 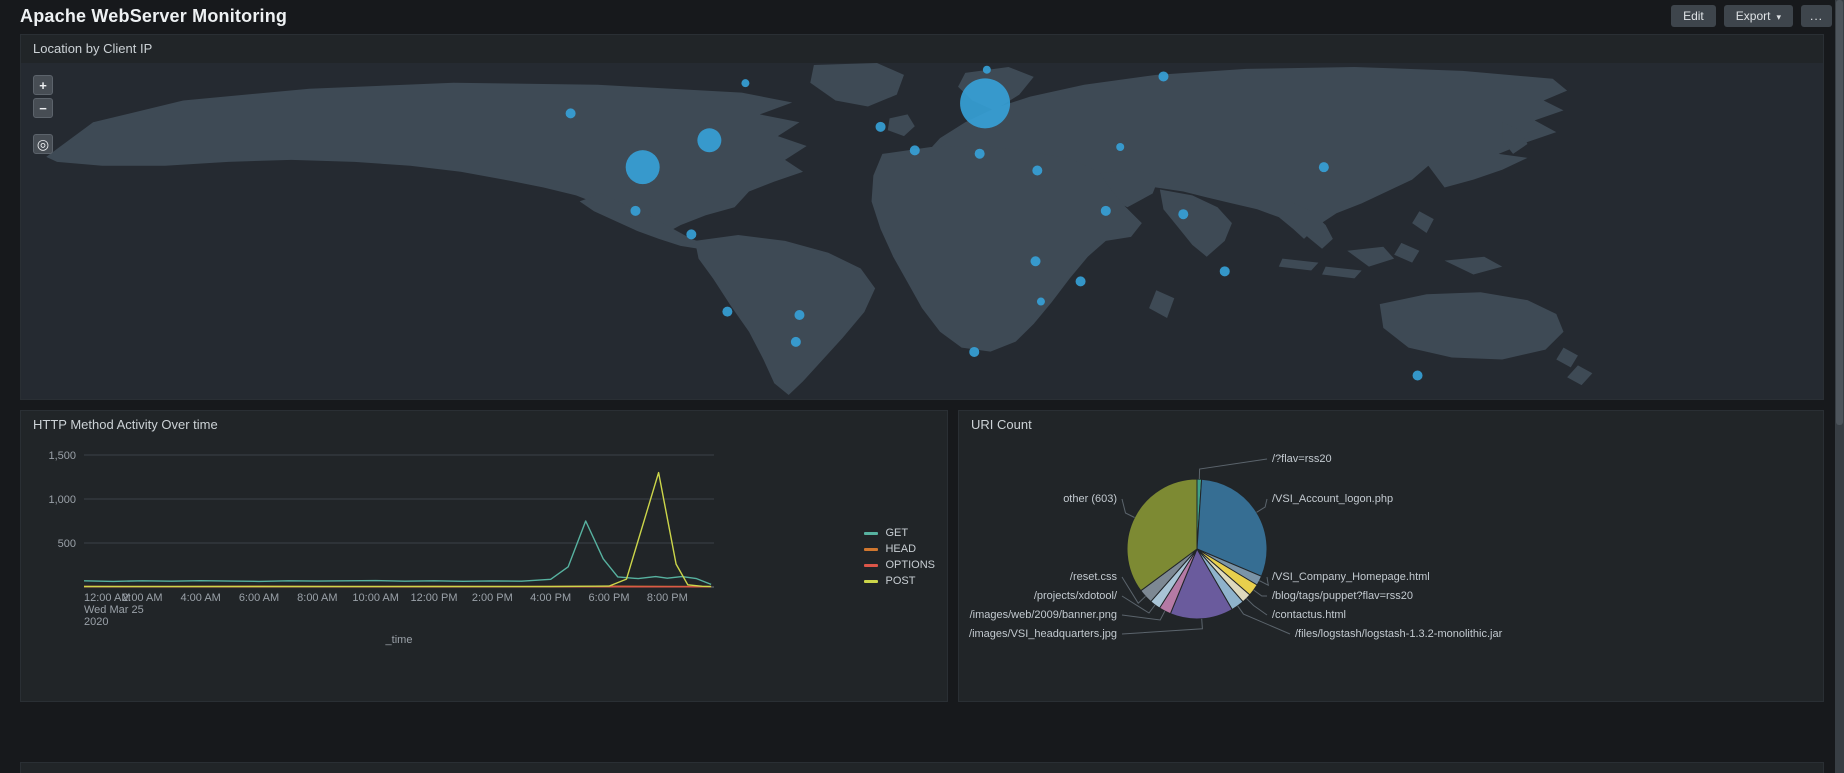 I want to click on recenter-icon: ◎, so click(x=43, y=144).